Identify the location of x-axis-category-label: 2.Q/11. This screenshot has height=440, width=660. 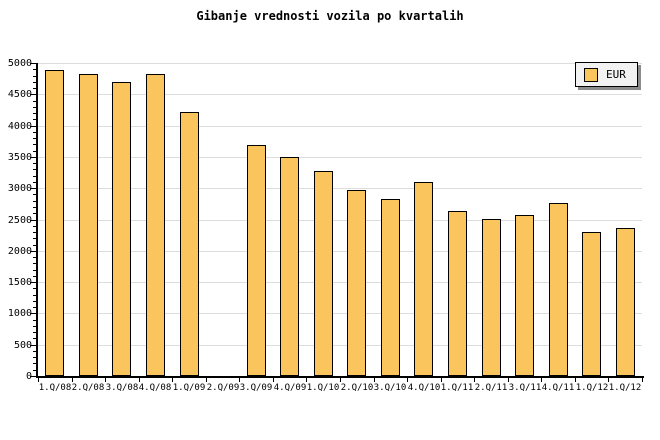
(491, 388).